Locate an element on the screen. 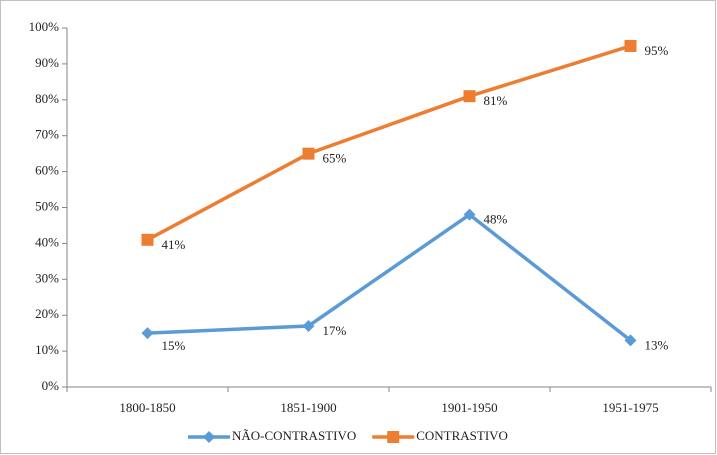  y-tick-label: 20% is located at coordinates (47, 313).